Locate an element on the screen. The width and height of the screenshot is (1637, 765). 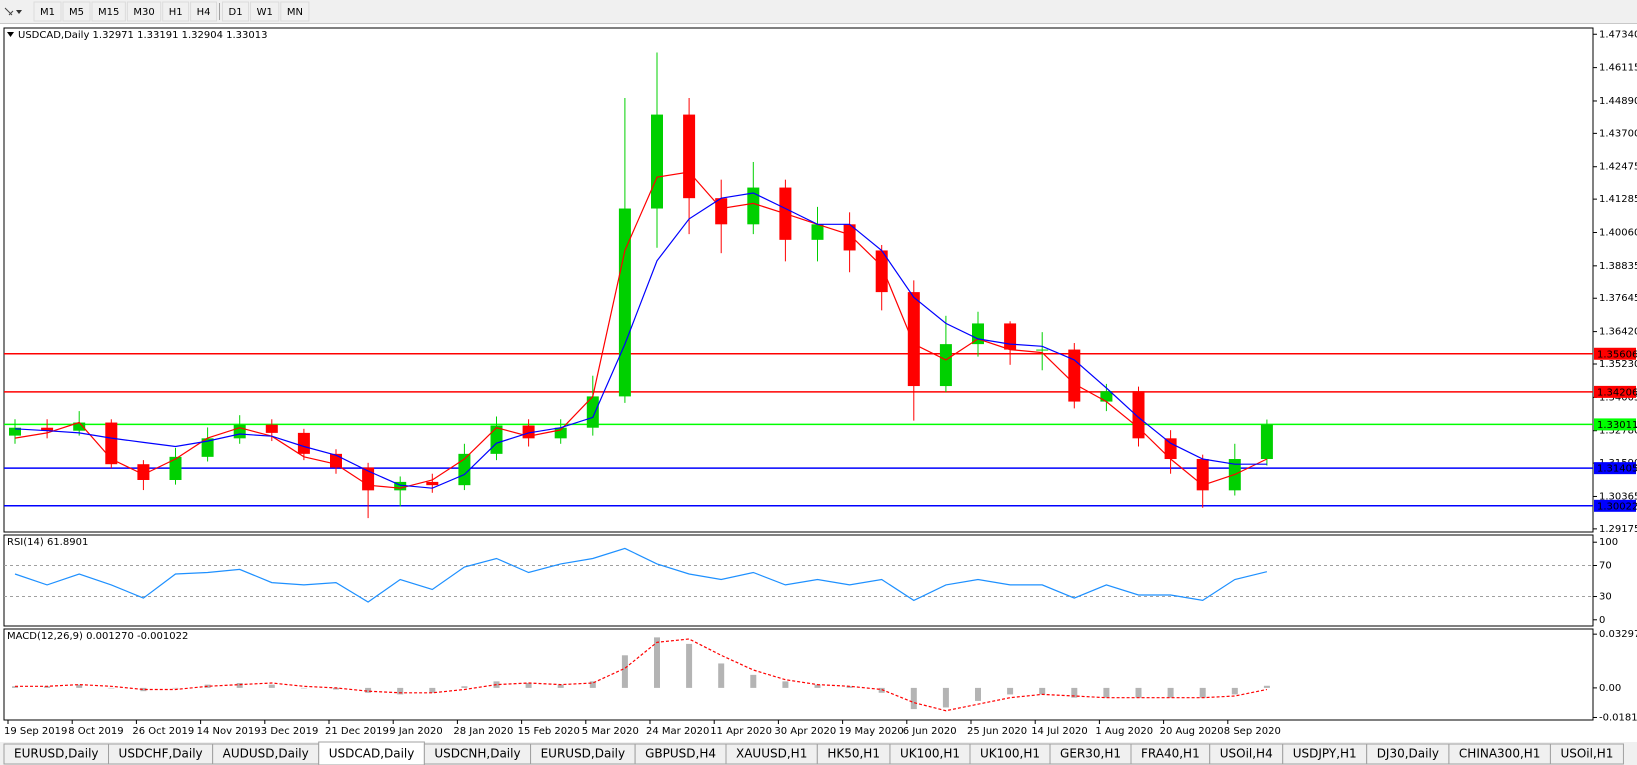
symbol-tab: AUDUSD,Daily is located at coordinates (266, 754).